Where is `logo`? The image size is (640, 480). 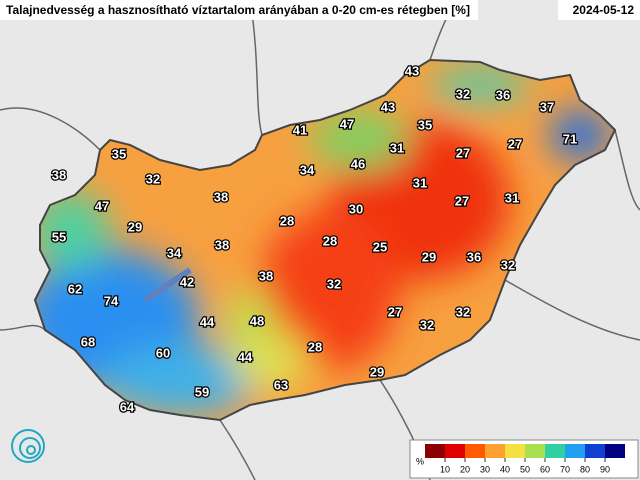
logo is located at coordinates (28, 446).